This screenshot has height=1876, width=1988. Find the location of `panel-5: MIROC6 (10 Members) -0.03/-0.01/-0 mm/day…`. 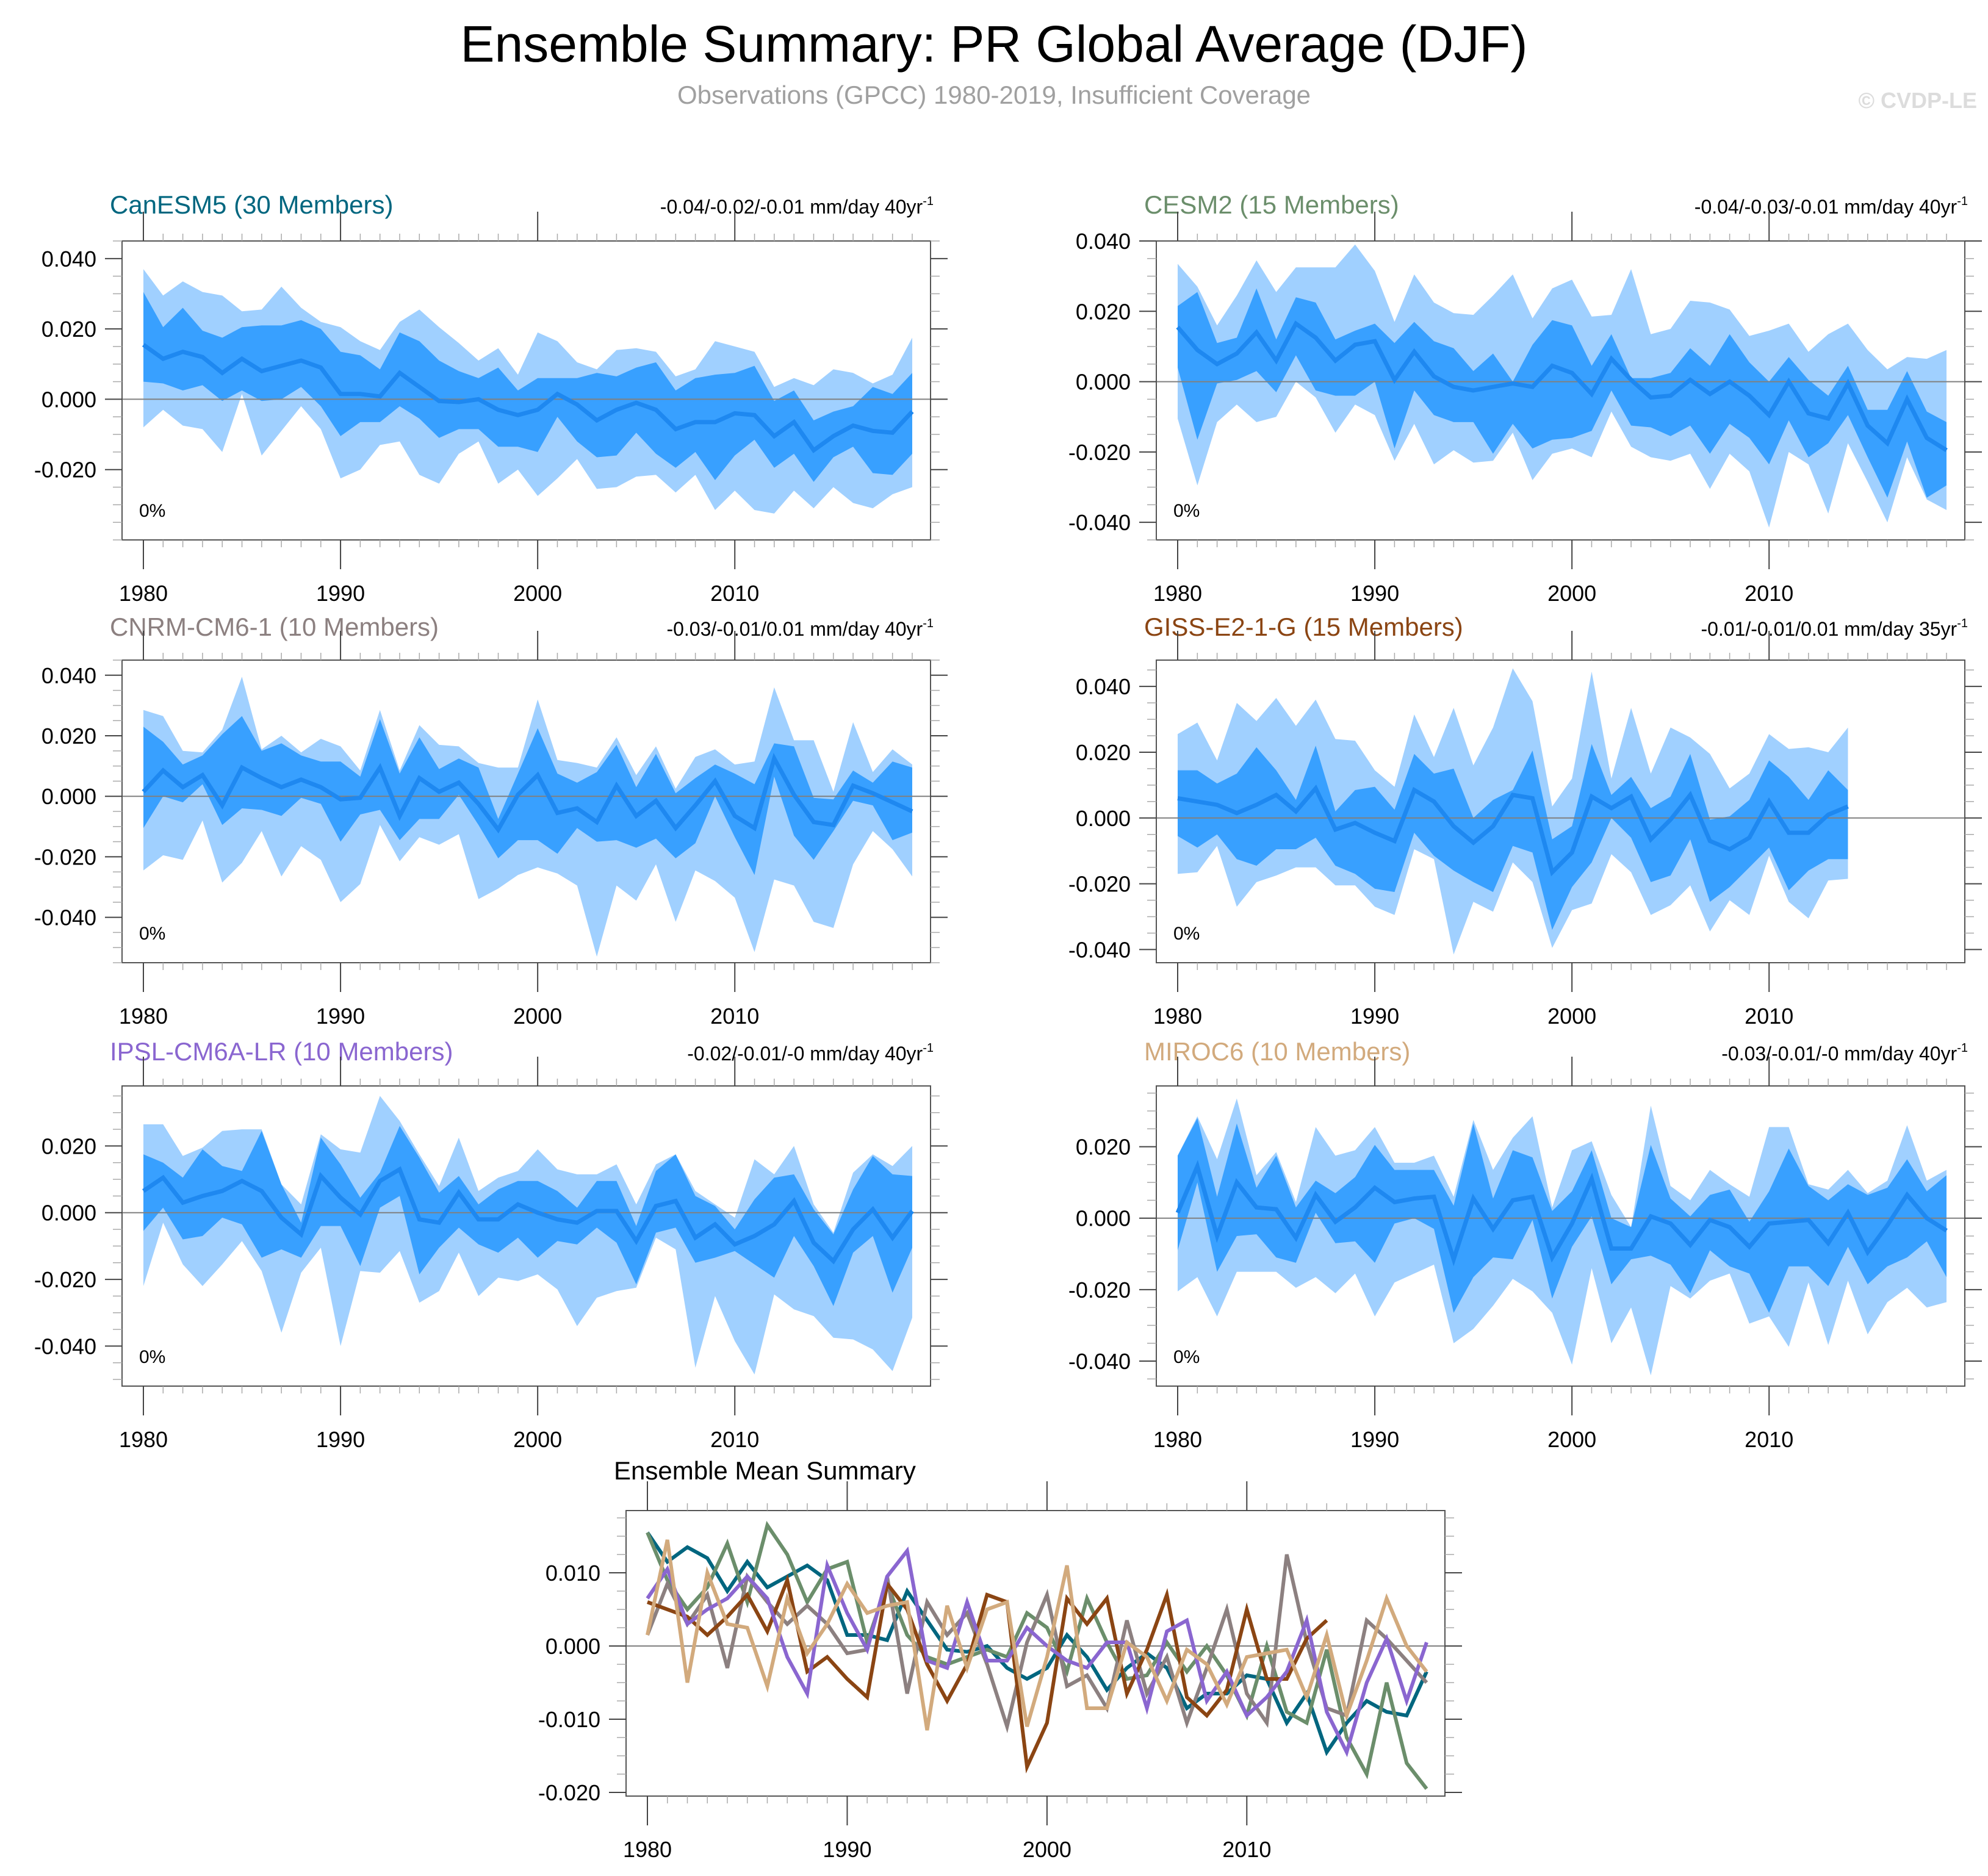

panel-5: MIROC6 (10 Members) -0.03/-0.01/-0 mm/day… is located at coordinates (1525, 1244).